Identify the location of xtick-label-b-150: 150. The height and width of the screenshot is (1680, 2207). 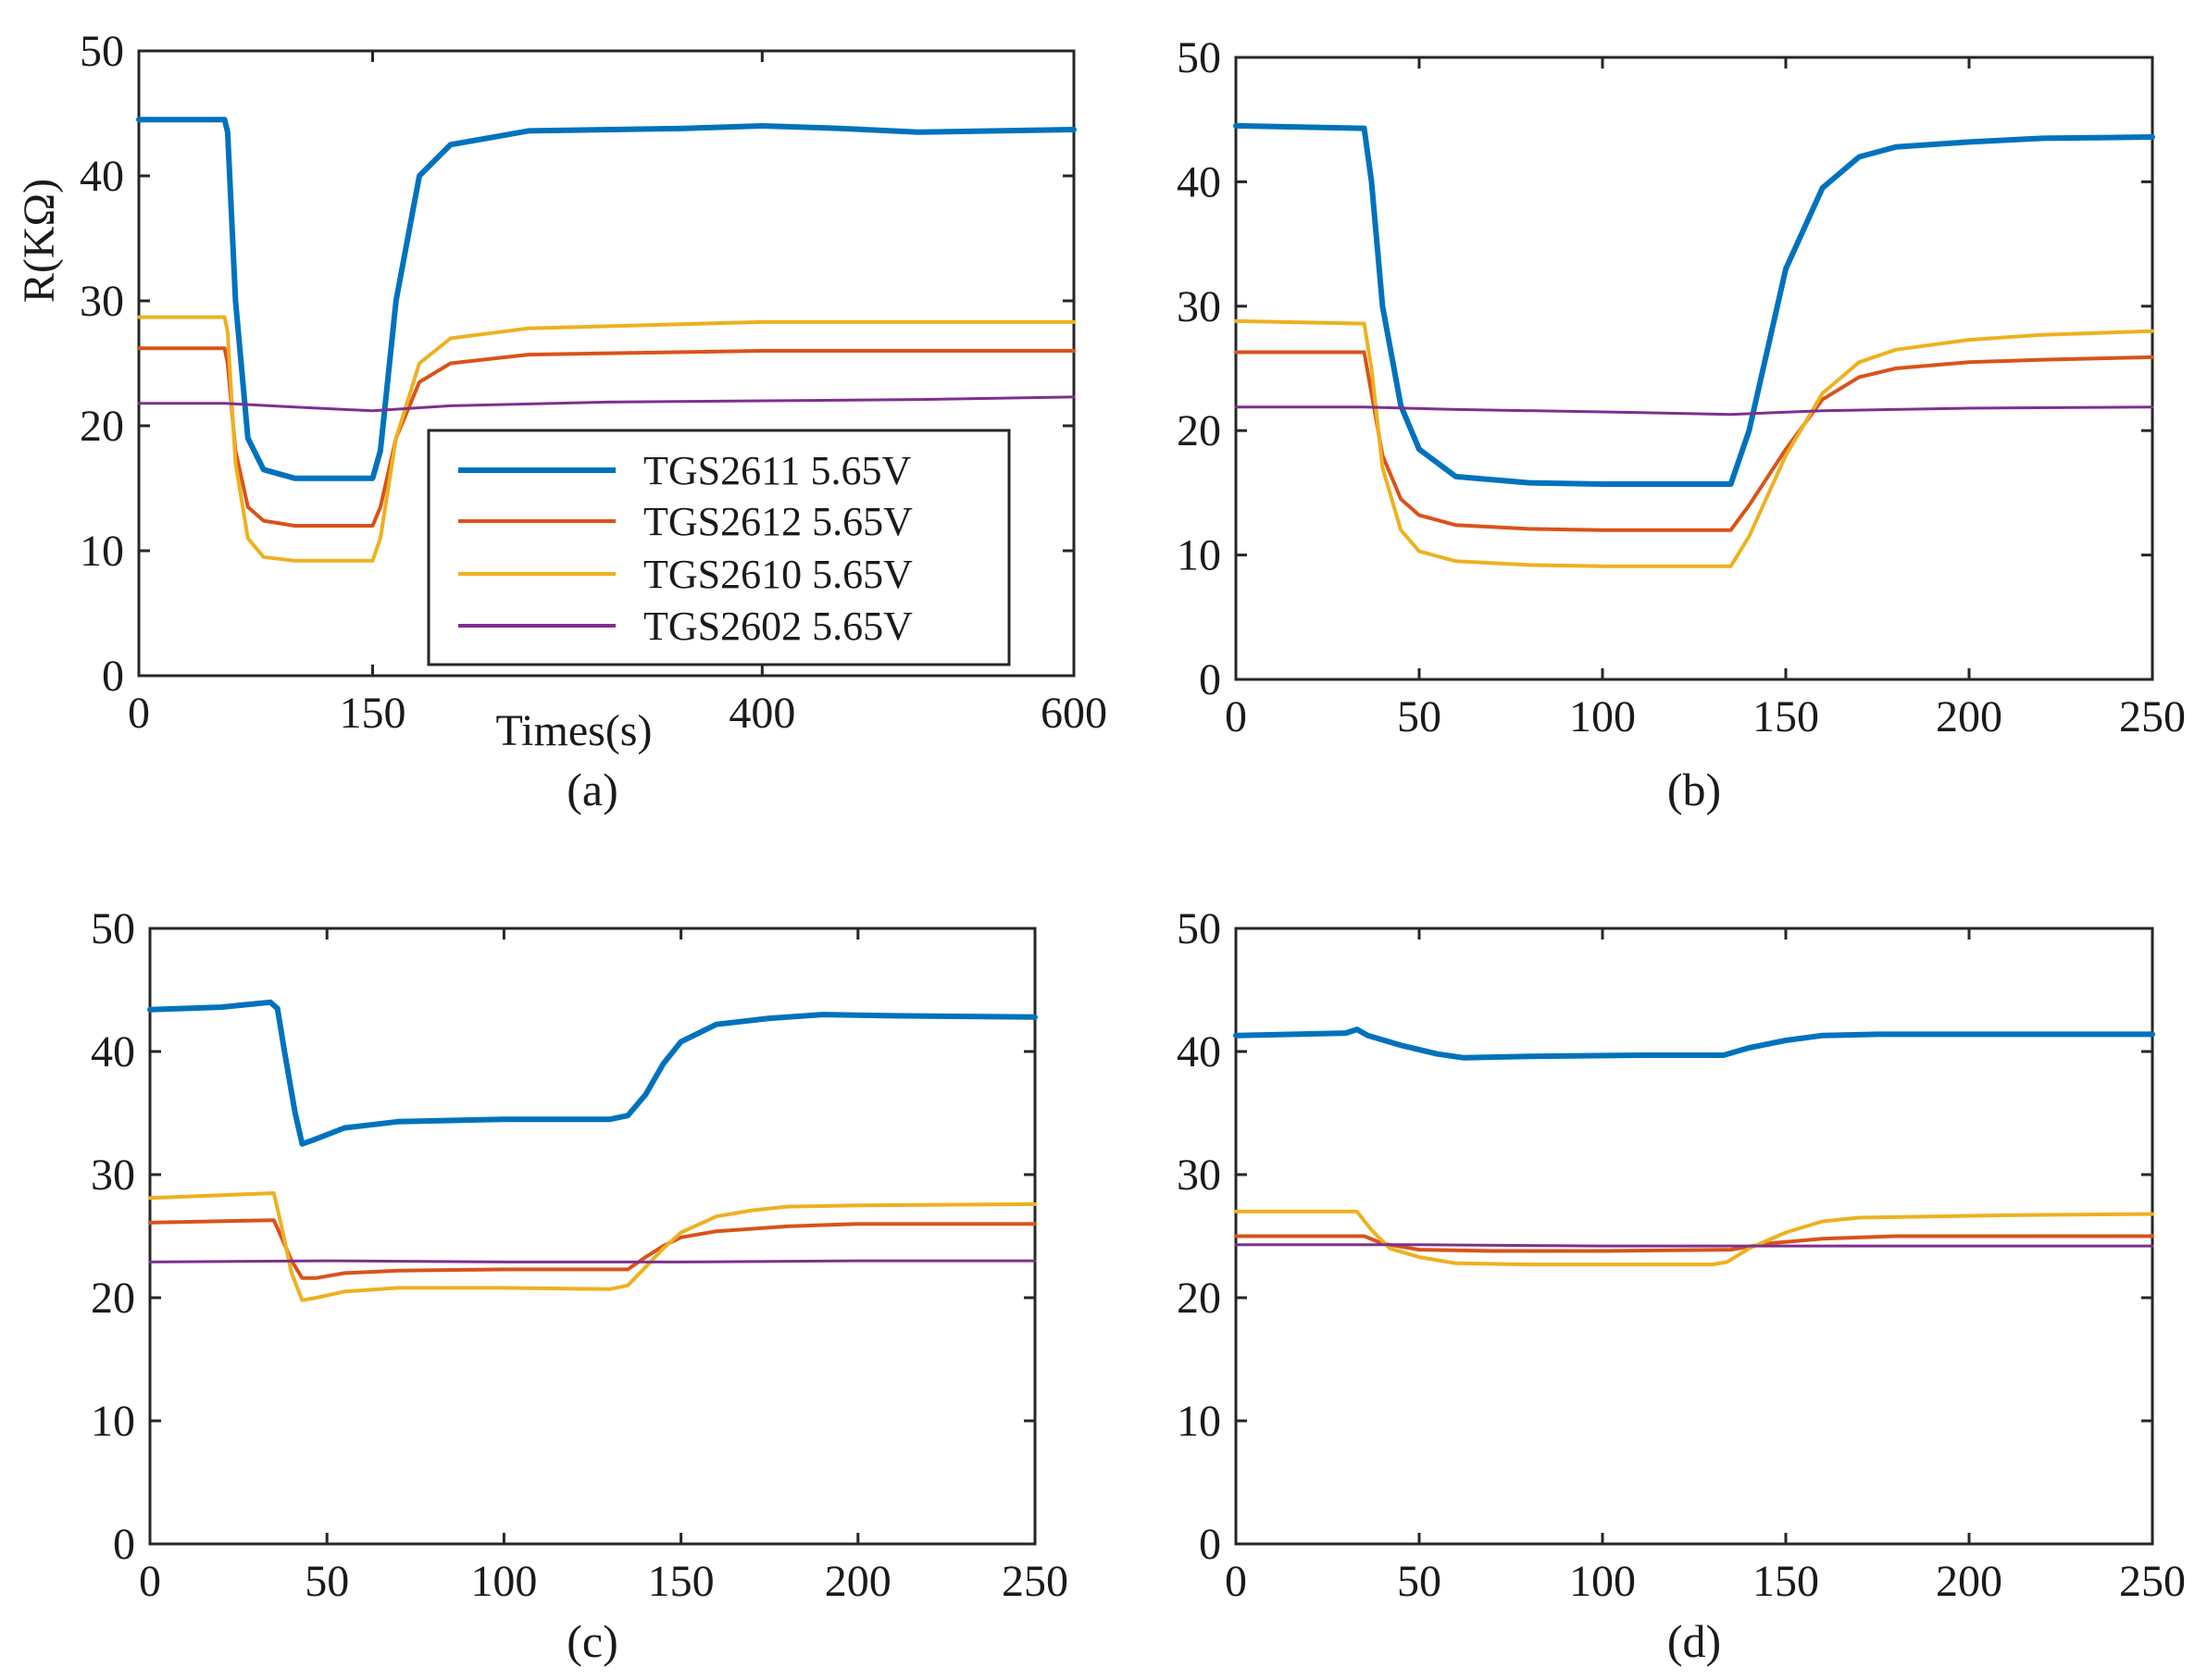
(1785, 716).